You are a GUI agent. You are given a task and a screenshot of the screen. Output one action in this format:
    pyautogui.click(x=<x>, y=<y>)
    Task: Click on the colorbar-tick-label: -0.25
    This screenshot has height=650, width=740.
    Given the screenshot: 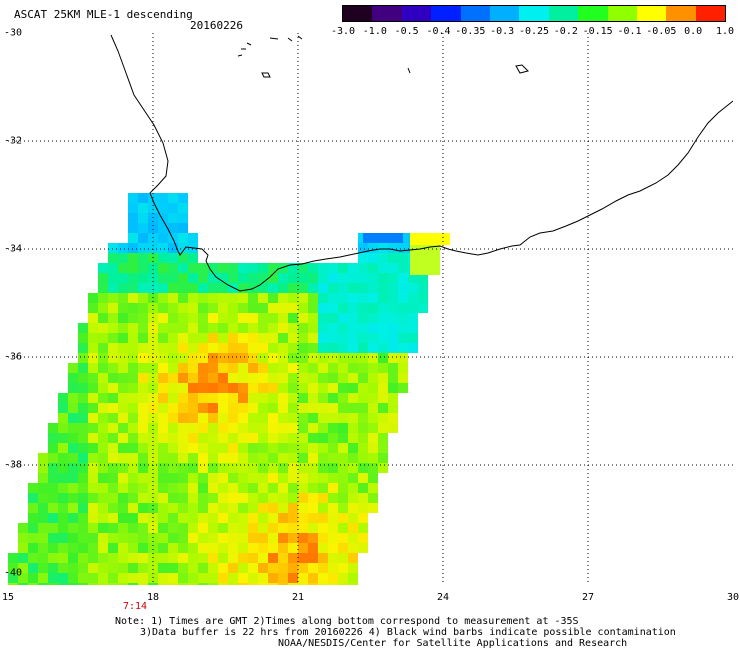 What is the action you would take?
    pyautogui.click(x=534, y=31)
    